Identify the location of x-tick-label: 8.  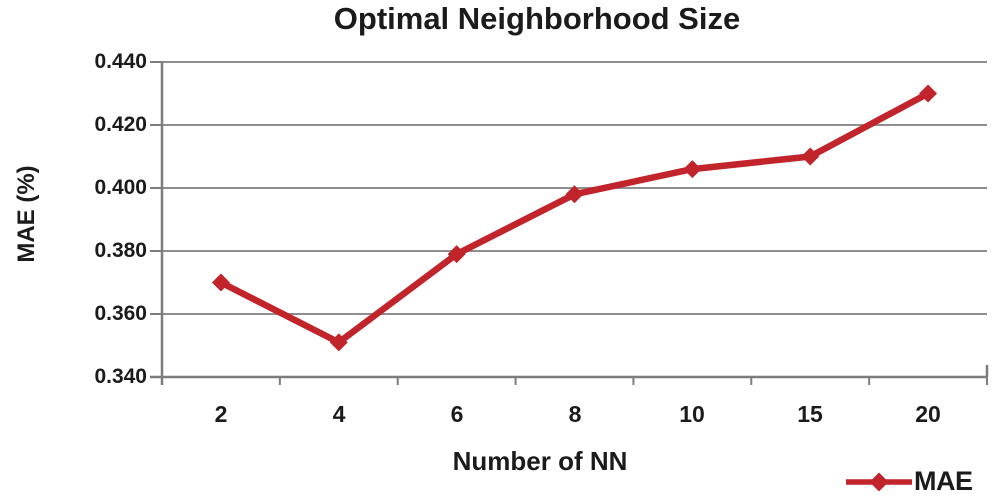
(575, 414).